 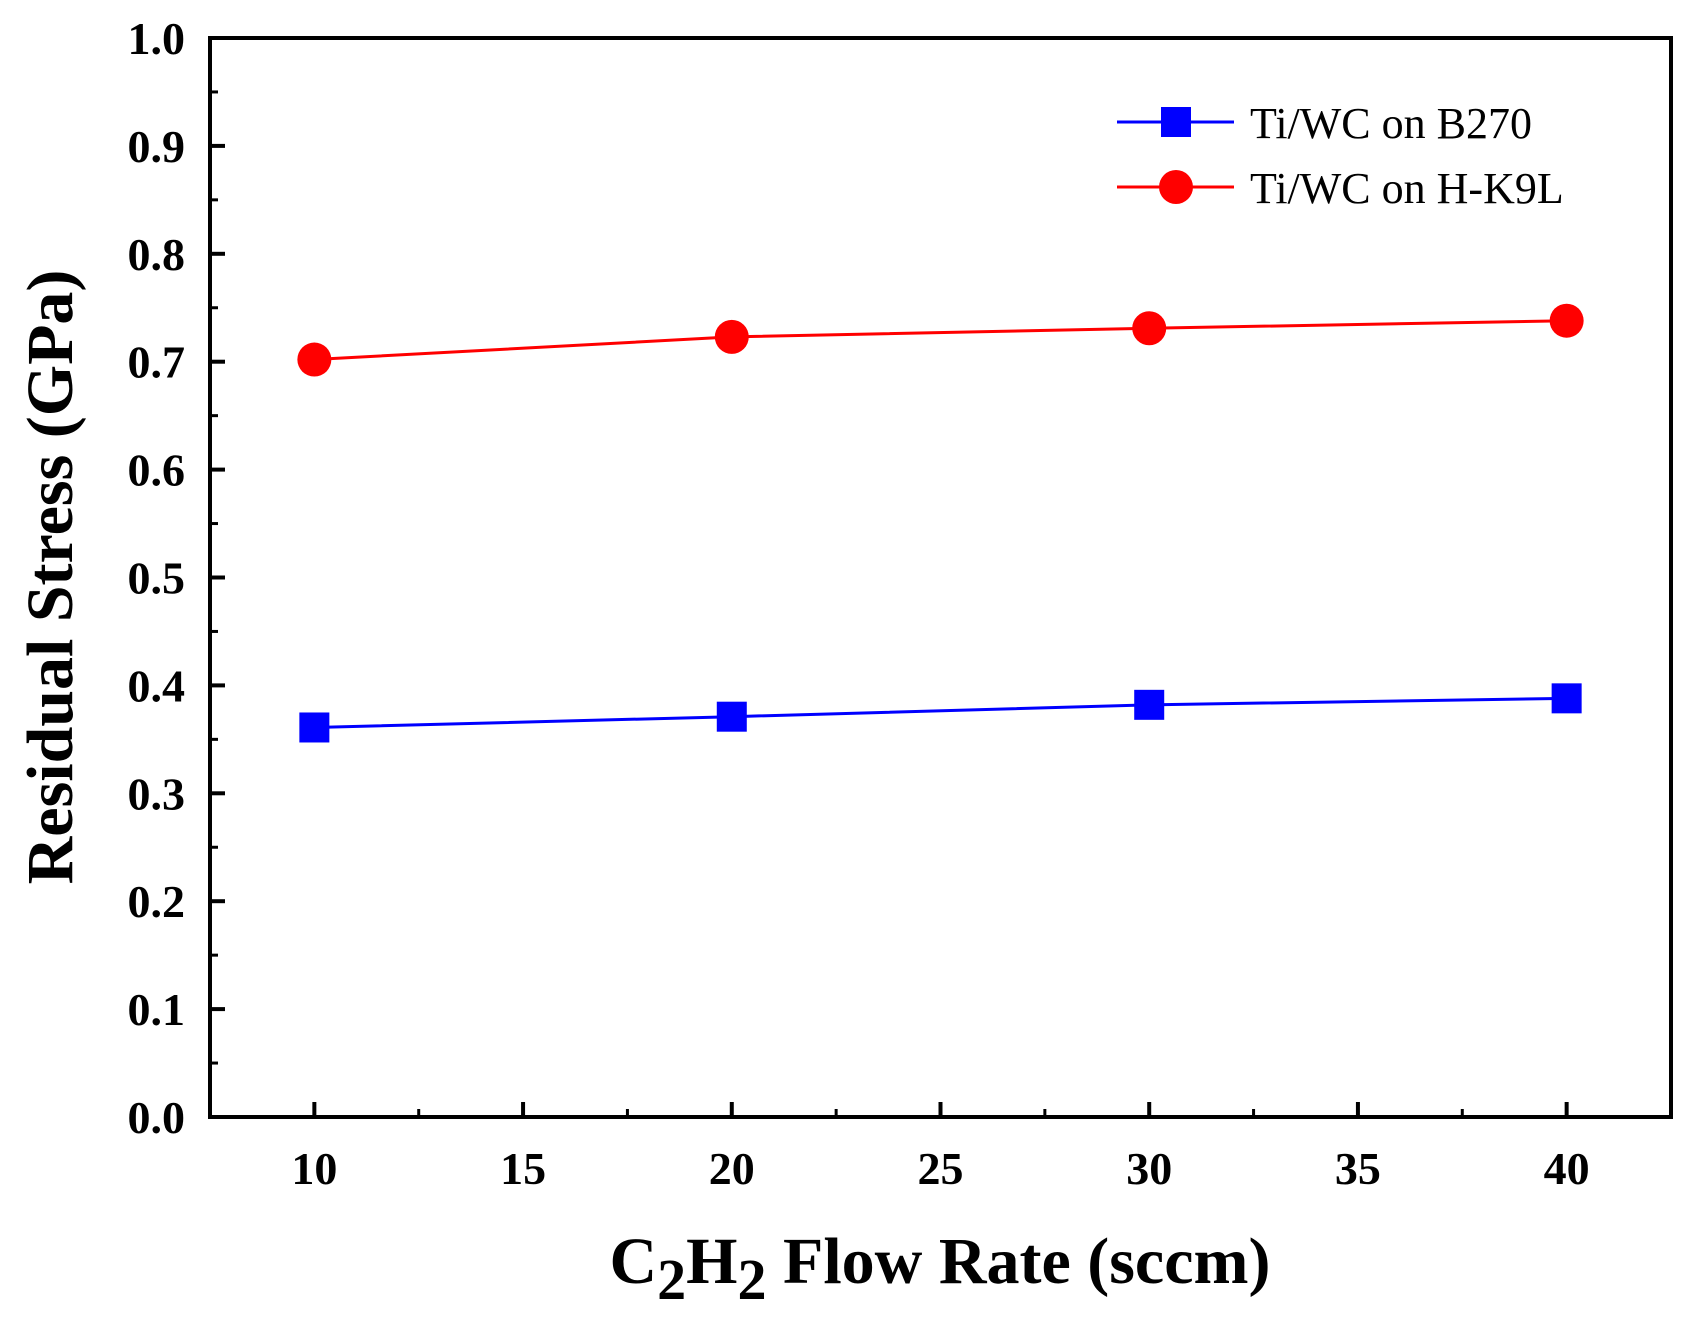 I want to click on y-ticks: 0.0 0.1 0.2 0.3 0.4 0.5 0.6 0.7 0.8 0.9 1.0, so click(x=176, y=578).